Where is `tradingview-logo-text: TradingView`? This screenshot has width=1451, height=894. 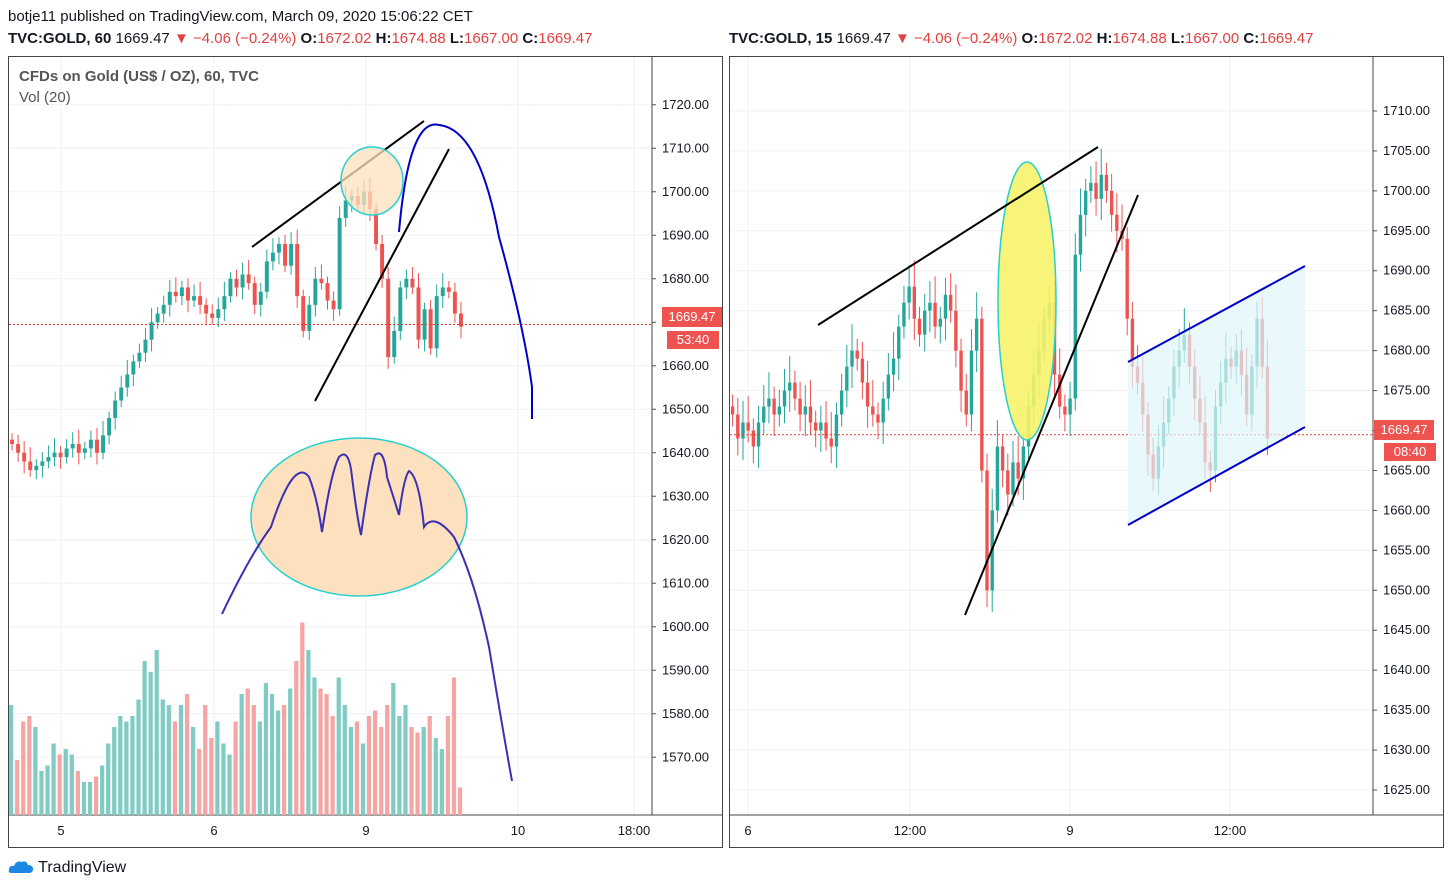
tradingview-logo-text: TradingView is located at coordinates (82, 867).